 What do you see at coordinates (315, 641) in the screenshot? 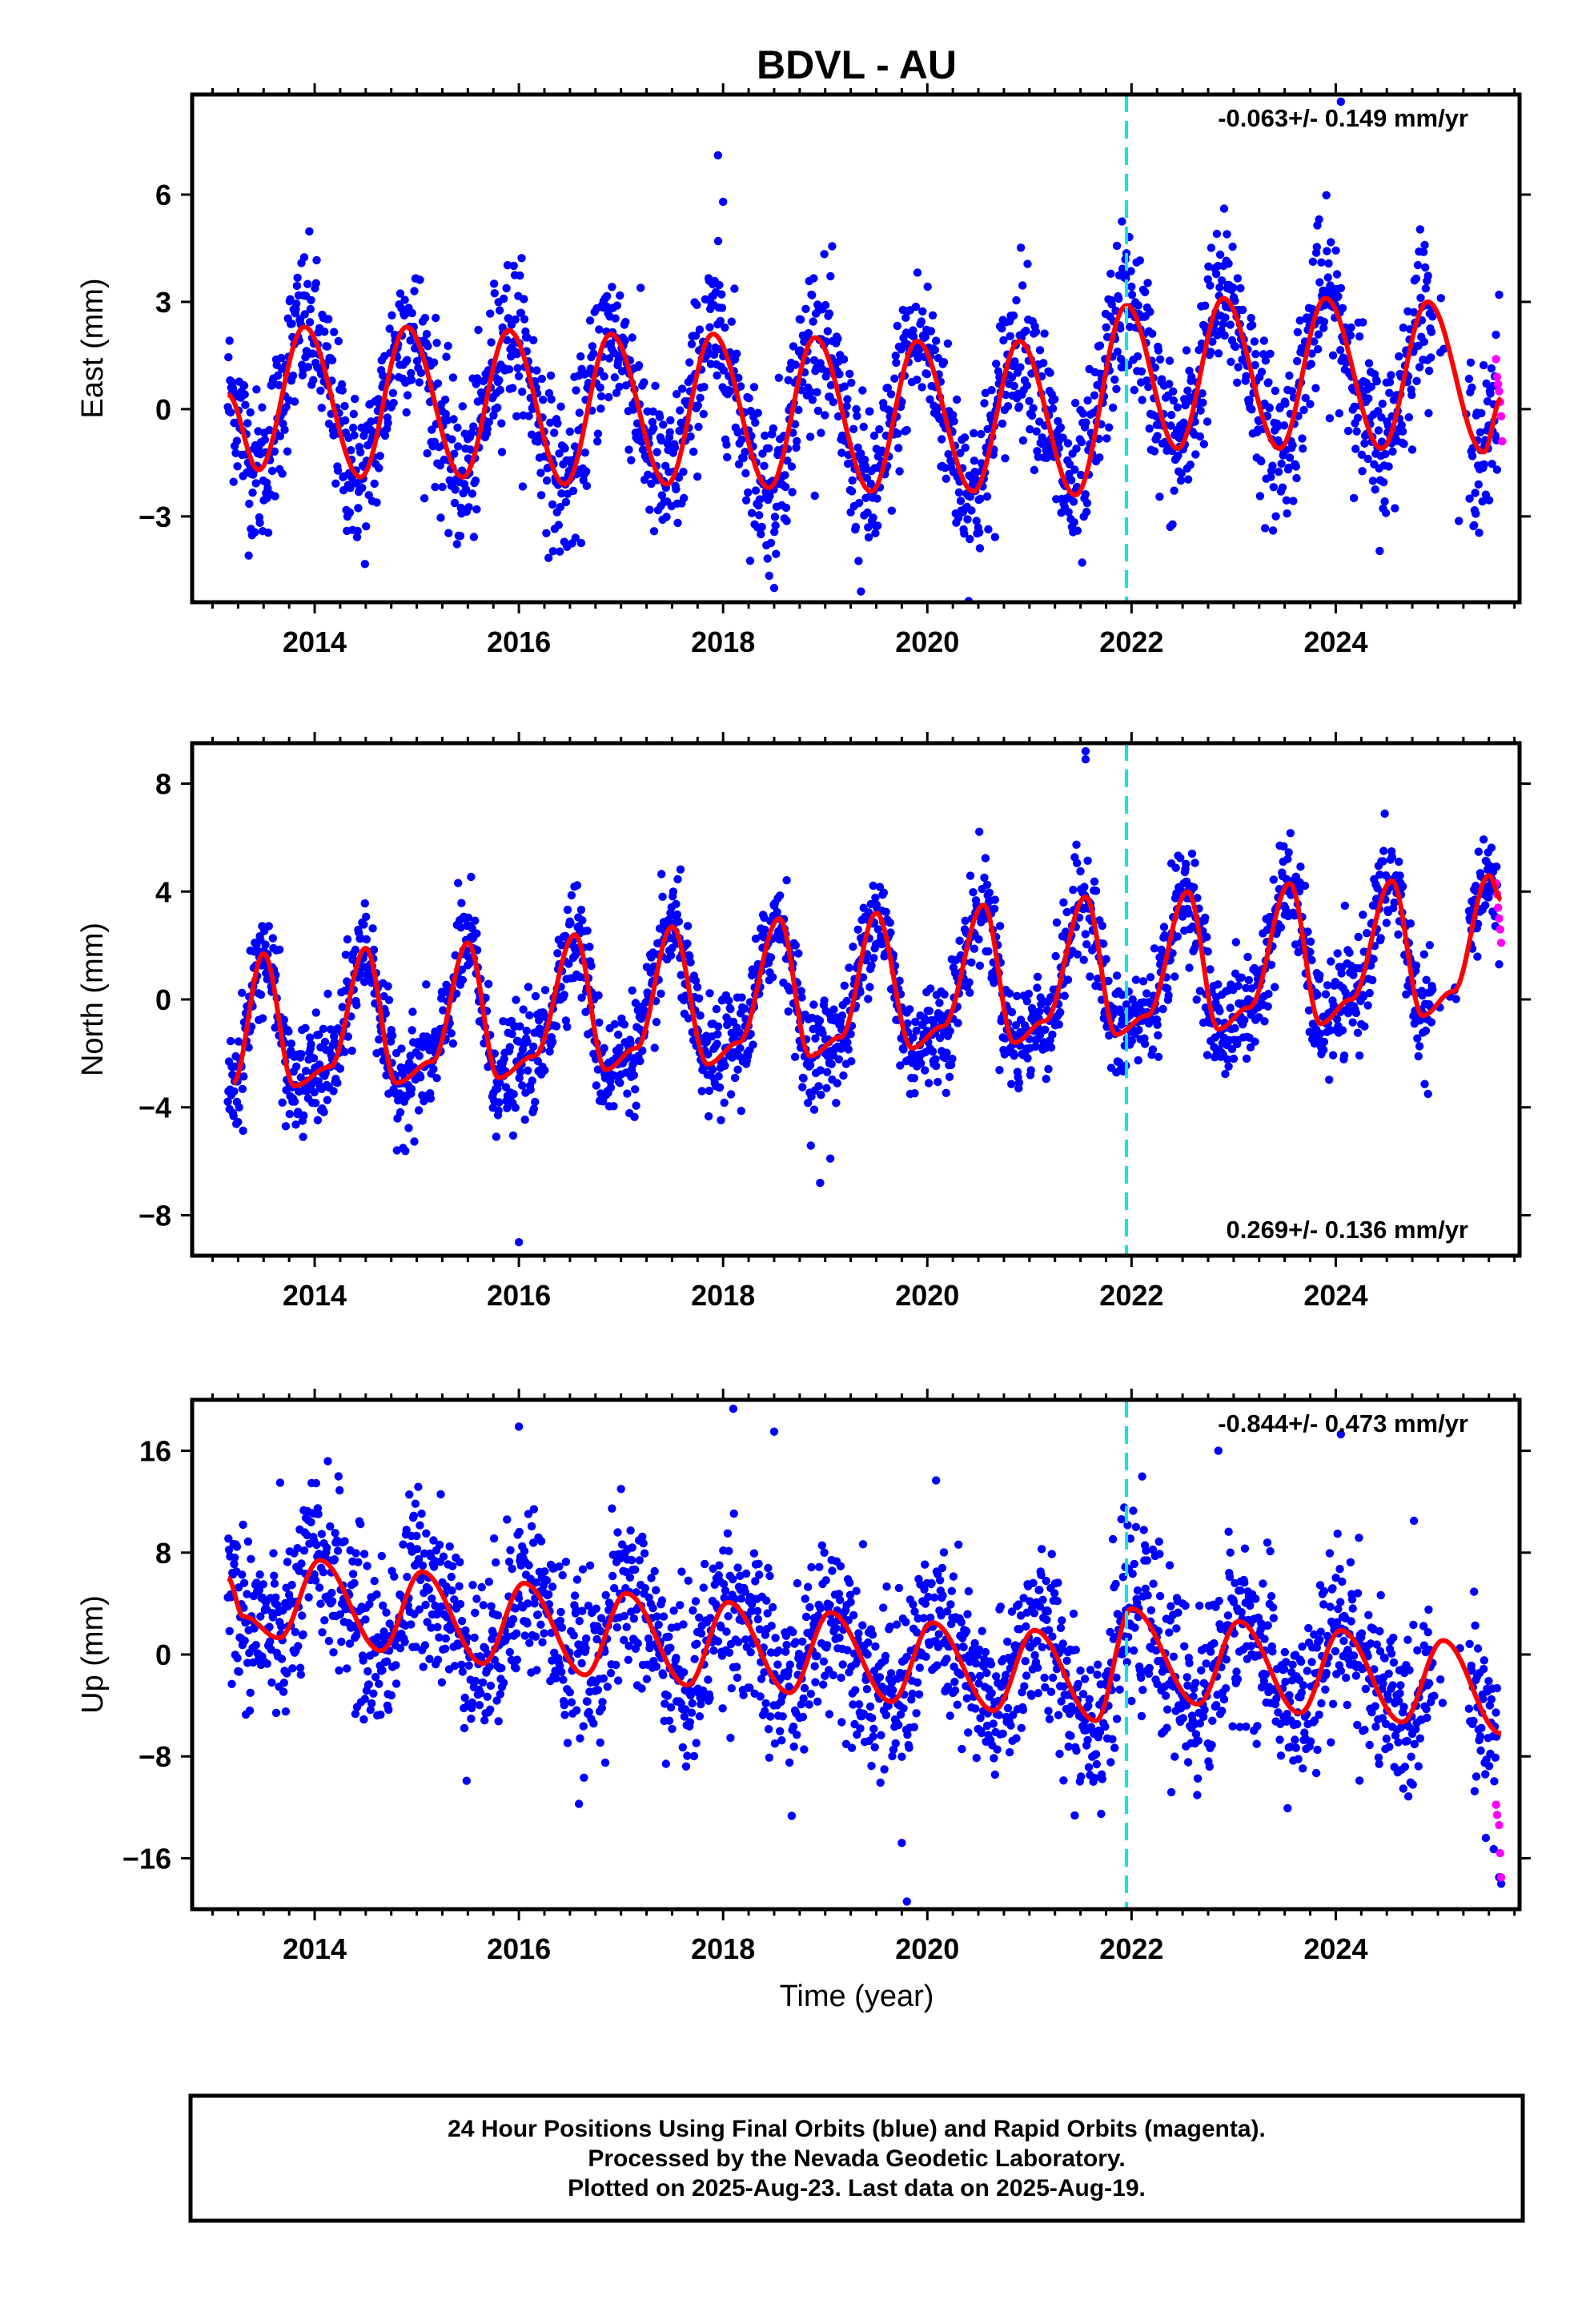
I see `east-x-tick-label: 2014` at bounding box center [315, 641].